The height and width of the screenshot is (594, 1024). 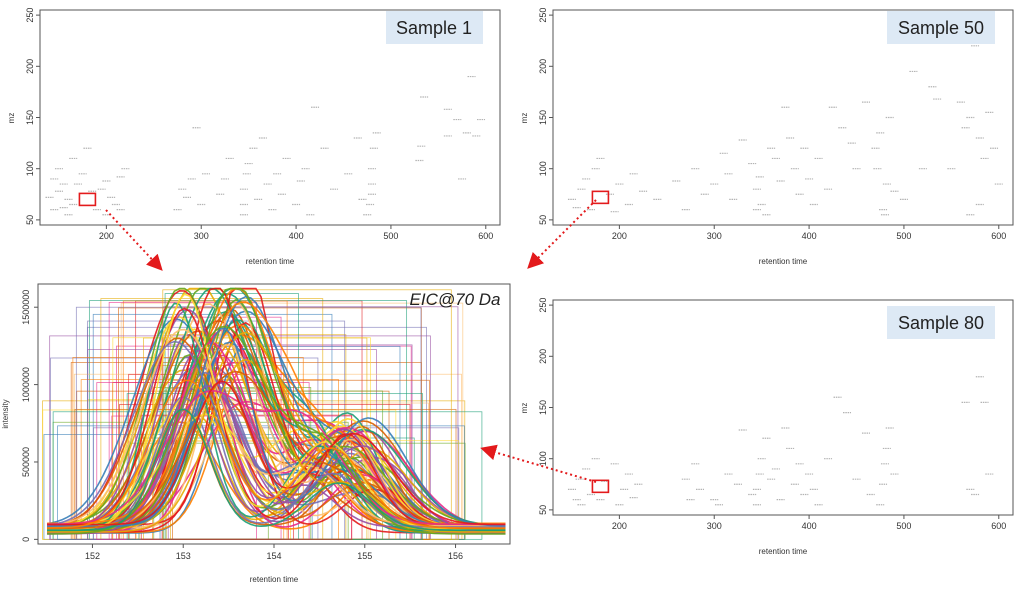 What do you see at coordinates (364, 556) in the screenshot?
I see `eic-xtick-label: 155` at bounding box center [364, 556].